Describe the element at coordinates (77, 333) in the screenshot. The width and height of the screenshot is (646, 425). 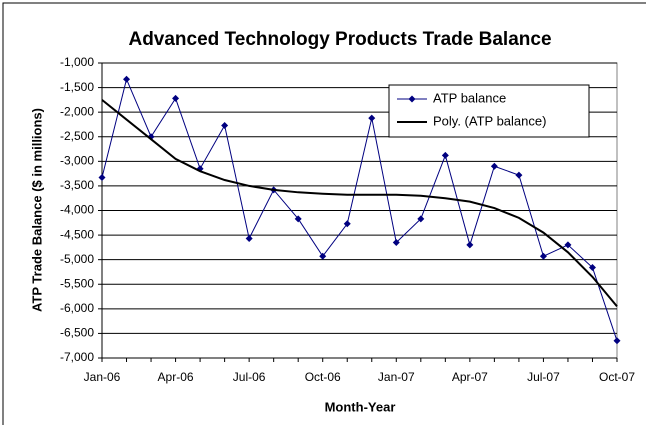
I see `y-tick-label: -6,500` at that location.